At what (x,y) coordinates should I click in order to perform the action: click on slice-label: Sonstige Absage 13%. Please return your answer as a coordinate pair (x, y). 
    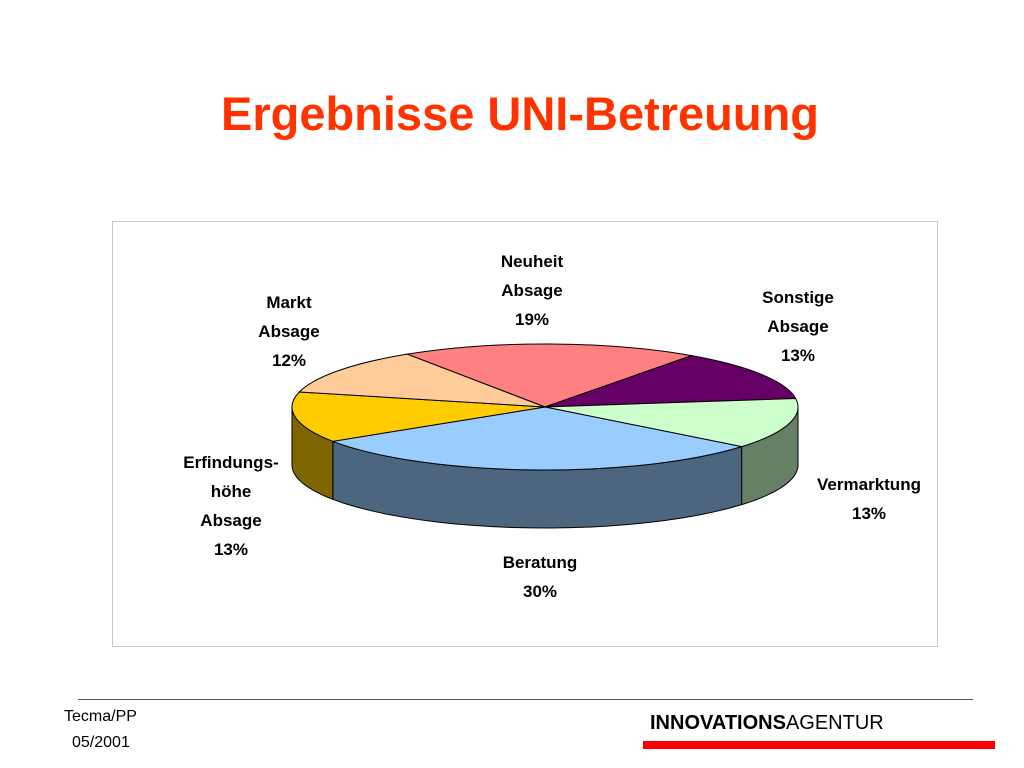
    Looking at the image, I should click on (798, 326).